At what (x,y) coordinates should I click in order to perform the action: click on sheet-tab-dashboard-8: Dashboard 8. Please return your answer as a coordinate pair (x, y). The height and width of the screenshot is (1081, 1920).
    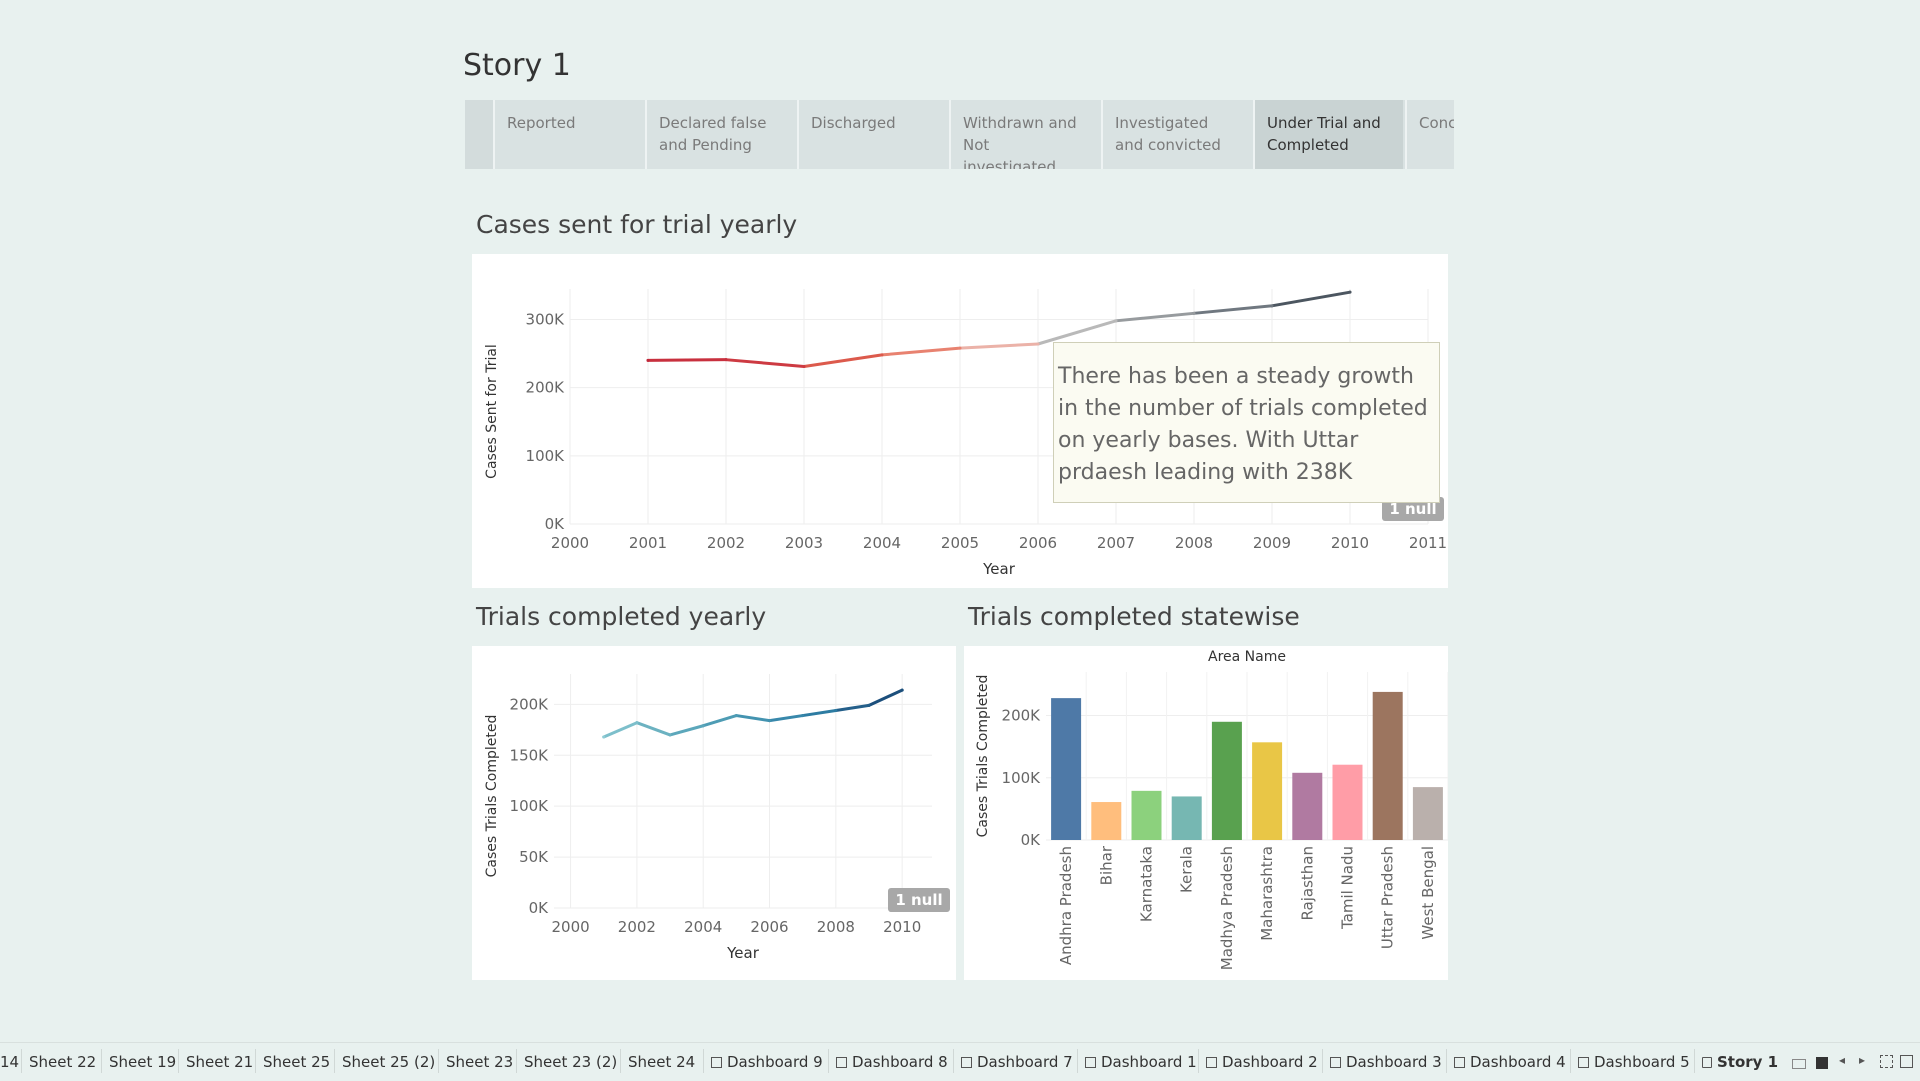
    Looking at the image, I should click on (892, 1062).